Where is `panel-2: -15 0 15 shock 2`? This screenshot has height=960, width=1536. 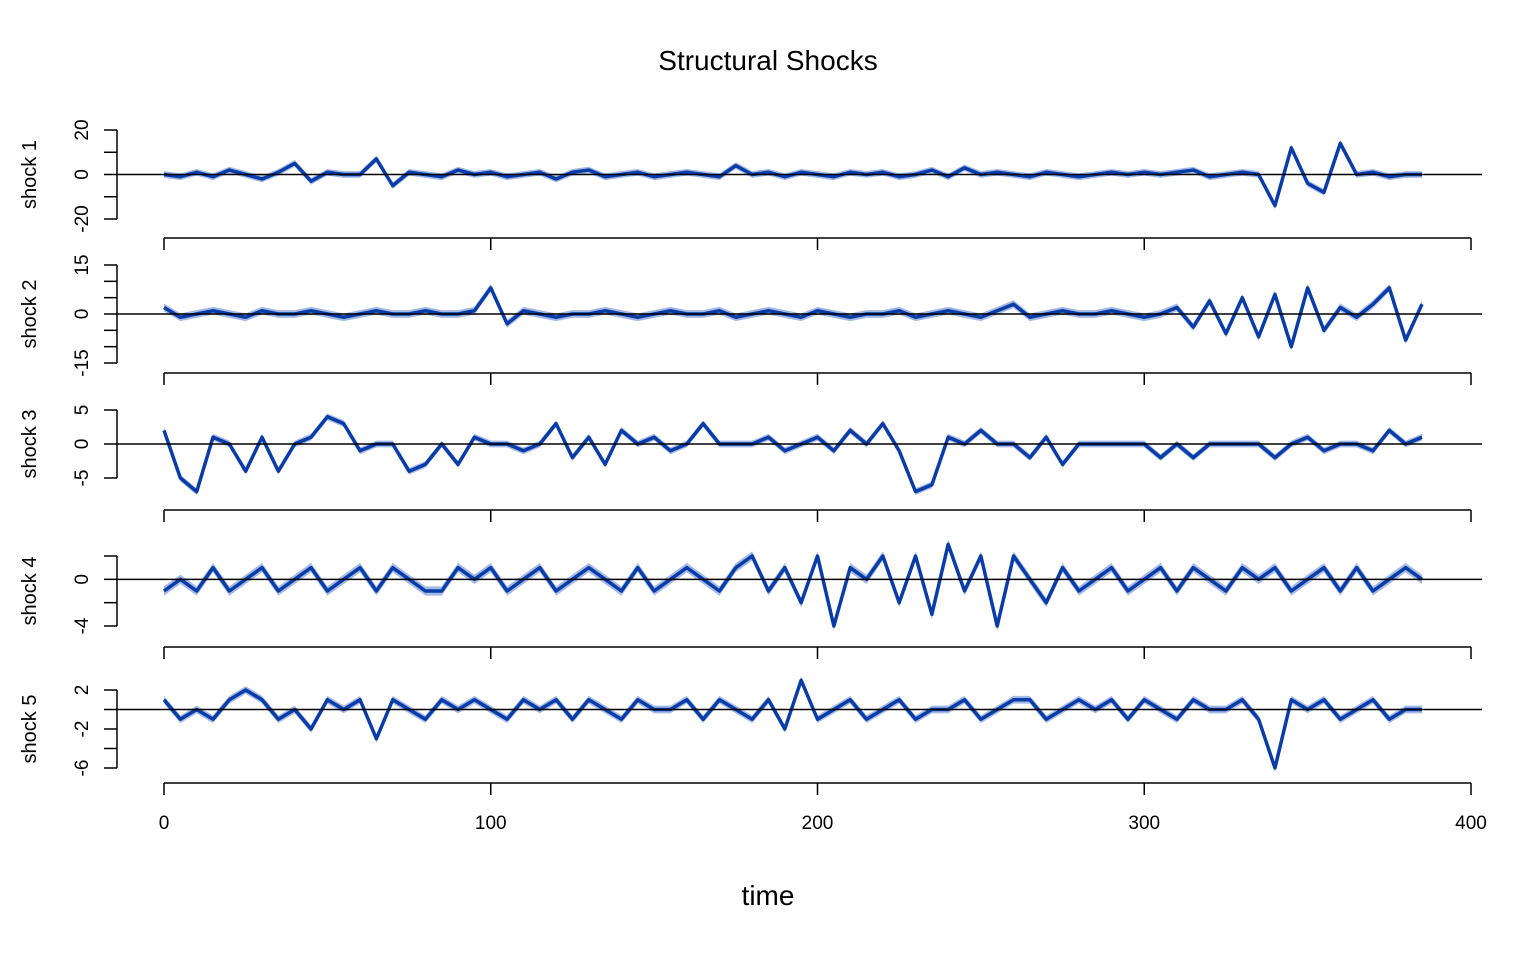 panel-2: -15 0 15 shock 2 is located at coordinates (750, 319).